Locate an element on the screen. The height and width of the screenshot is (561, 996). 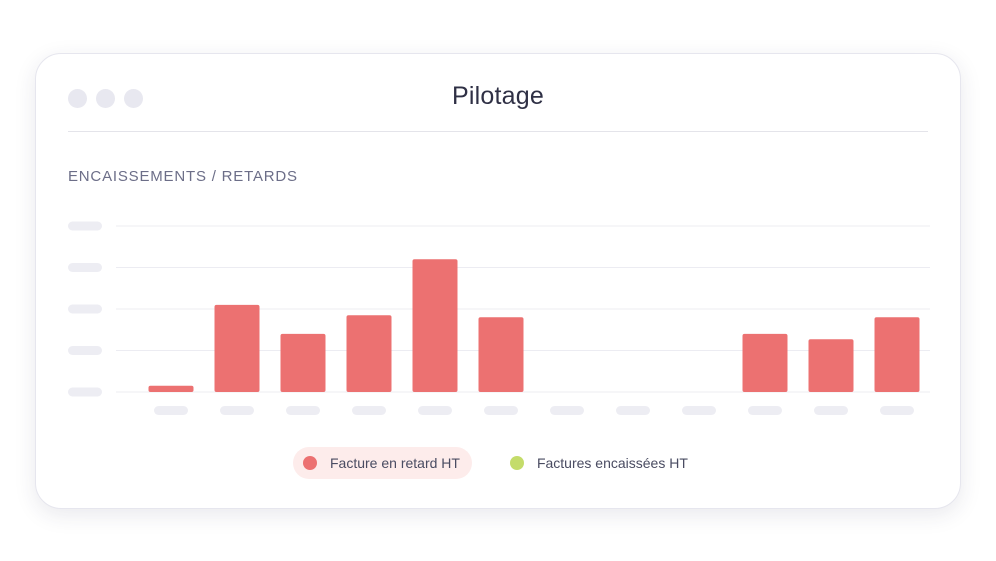
chart-heading: ENCAISSEMENTS / RETARDS is located at coordinates (183, 176).